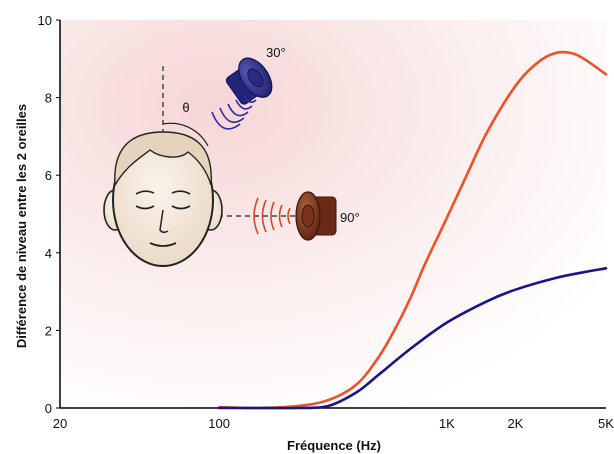  Describe the element at coordinates (219, 423) in the screenshot. I see `x-tick-label: 100` at that location.